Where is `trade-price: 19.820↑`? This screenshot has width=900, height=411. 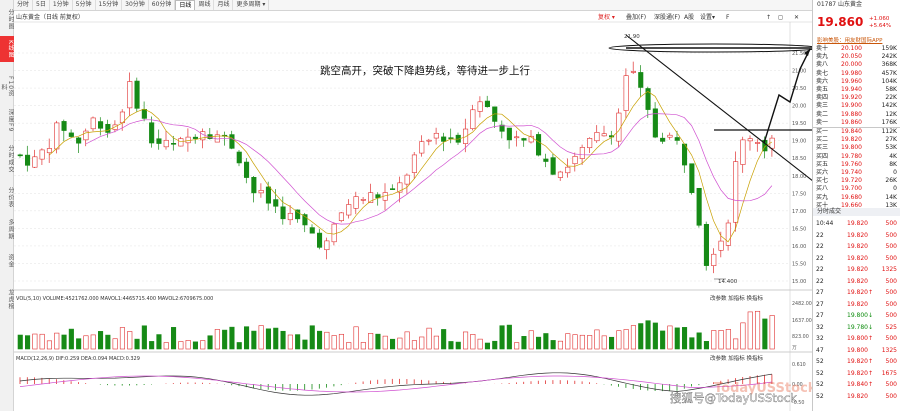
trade-price: 19.820↑ is located at coordinates (860, 361).